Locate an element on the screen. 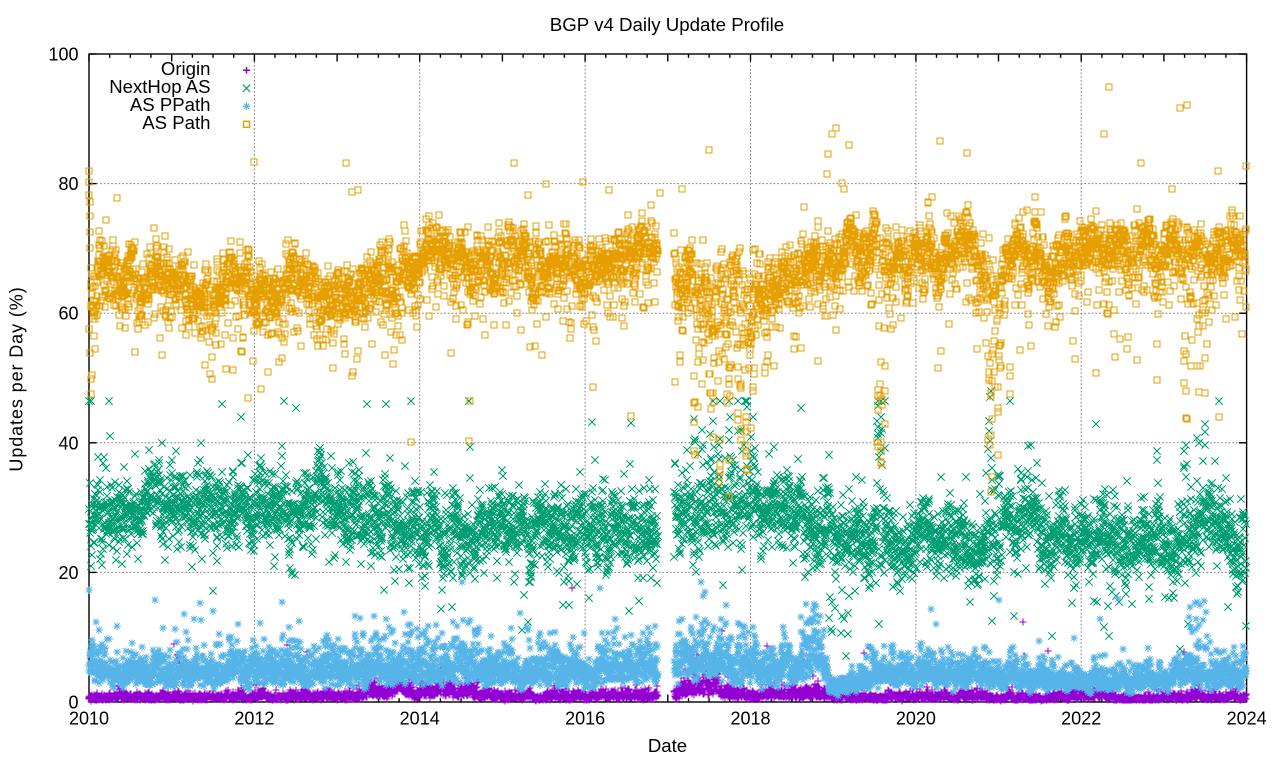 The height and width of the screenshot is (760, 1280). svg-text: Origin is located at coordinates (186, 68).